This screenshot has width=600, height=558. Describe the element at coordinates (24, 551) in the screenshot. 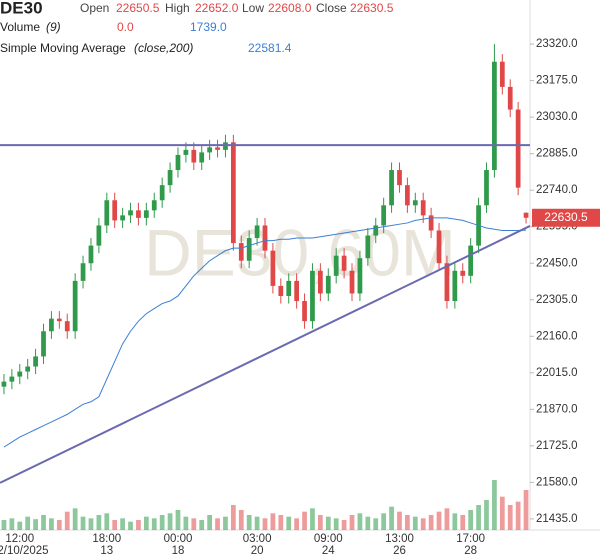

I see `x-tick-sublabel: 02/10/2025` at that location.